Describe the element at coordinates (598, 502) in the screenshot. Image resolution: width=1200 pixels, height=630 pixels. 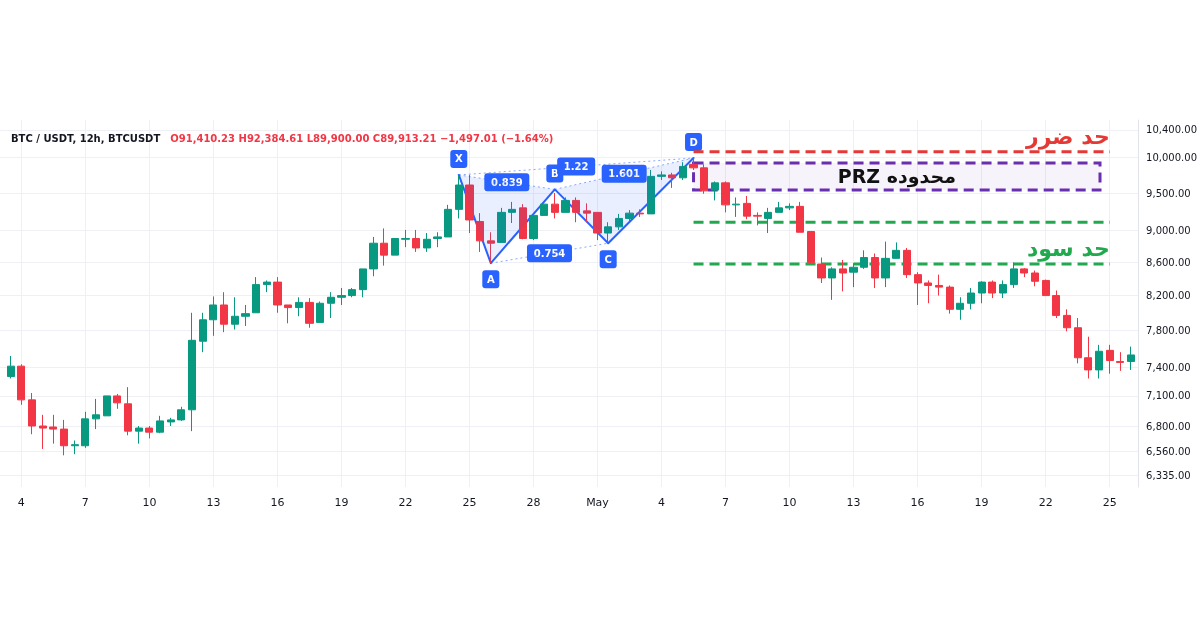
I see `x-tick-label: May` at that location.